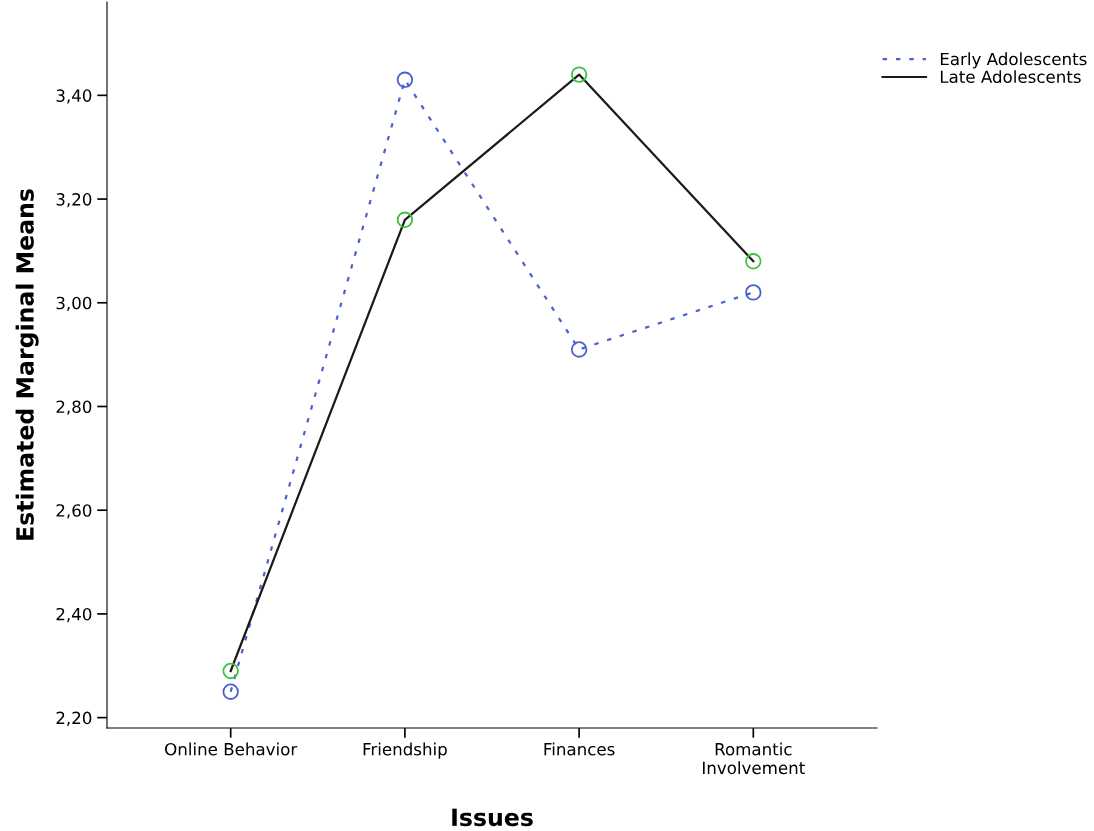  Describe the element at coordinates (74, 304) in the screenshot. I see `y-tick-label: 3,00` at that location.